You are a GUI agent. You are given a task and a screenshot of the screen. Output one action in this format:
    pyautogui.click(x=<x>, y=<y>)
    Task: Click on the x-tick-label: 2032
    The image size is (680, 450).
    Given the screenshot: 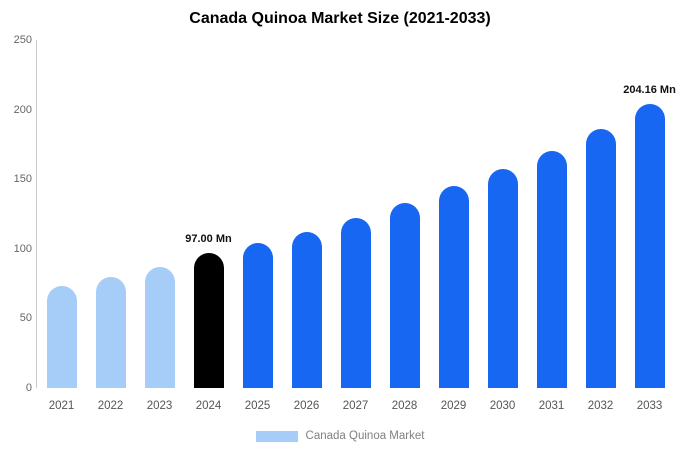 What is the action you would take?
    pyautogui.click(x=600, y=406)
    